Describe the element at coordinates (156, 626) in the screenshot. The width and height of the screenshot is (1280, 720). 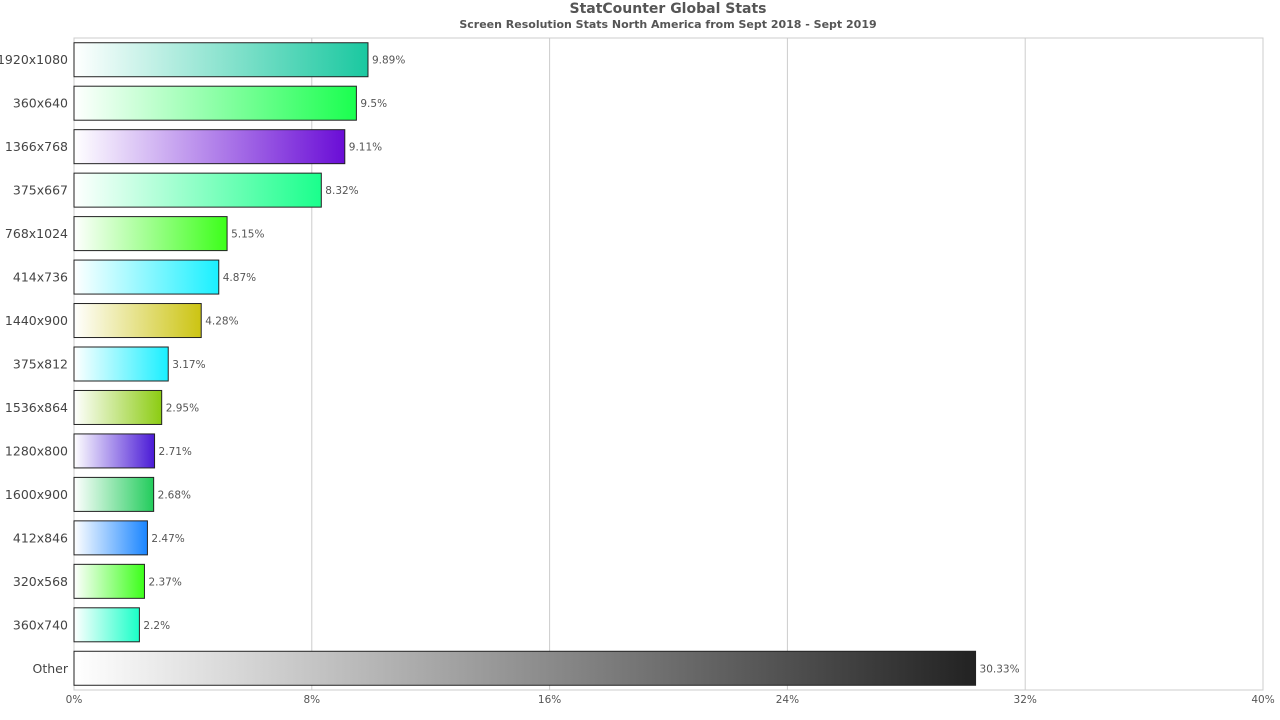
I see `data-label: 2.2%` at that location.